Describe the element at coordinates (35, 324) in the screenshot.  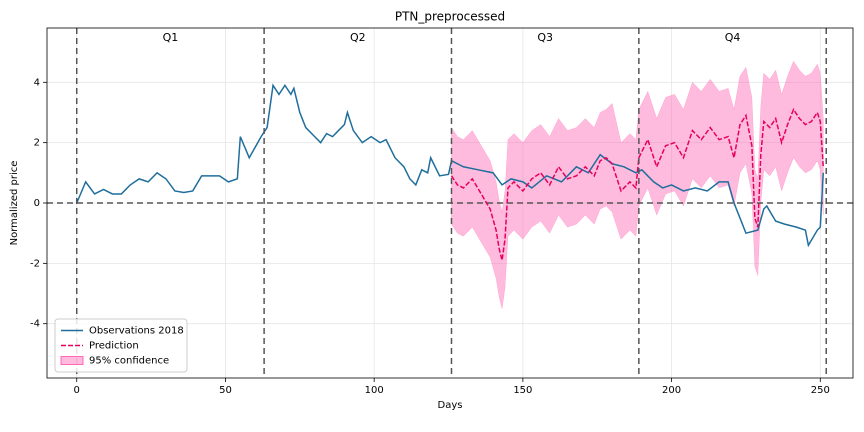
I see `y-tick-label: -4` at that location.